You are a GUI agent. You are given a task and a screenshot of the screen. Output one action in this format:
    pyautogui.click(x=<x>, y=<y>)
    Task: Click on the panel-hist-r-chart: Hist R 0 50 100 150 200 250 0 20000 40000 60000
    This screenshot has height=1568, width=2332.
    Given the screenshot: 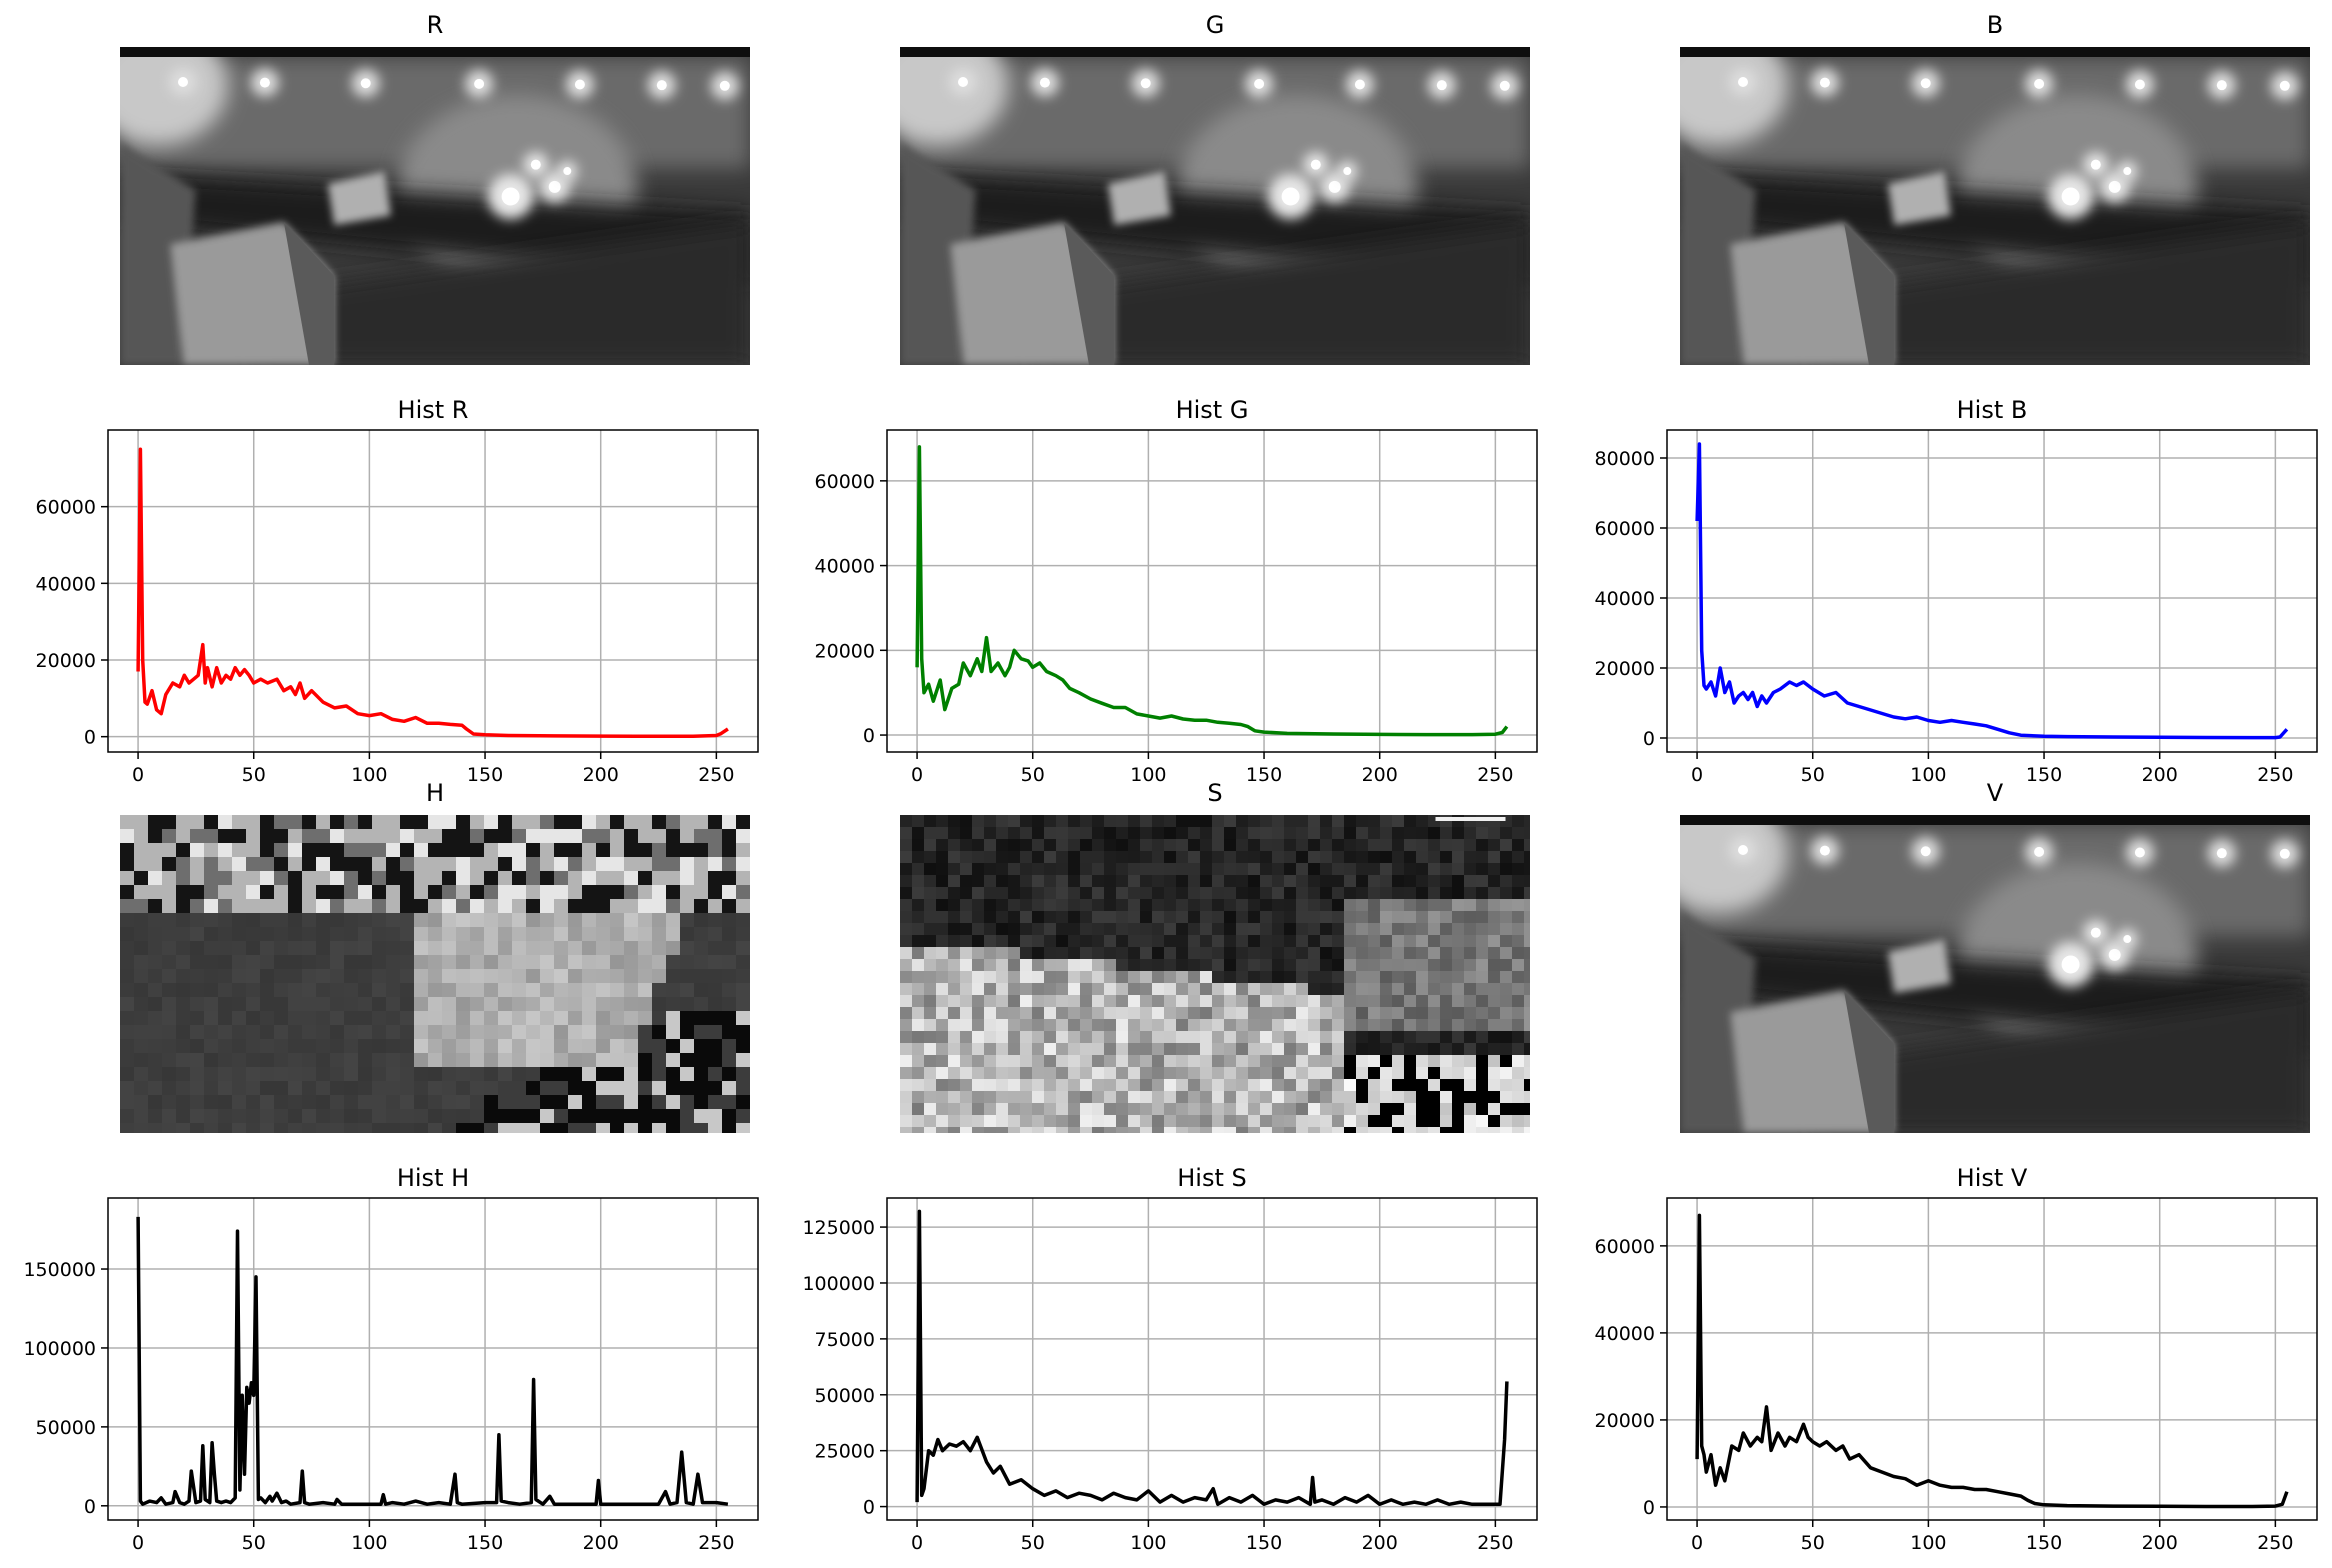 What is the action you would take?
    pyautogui.click(x=397, y=591)
    